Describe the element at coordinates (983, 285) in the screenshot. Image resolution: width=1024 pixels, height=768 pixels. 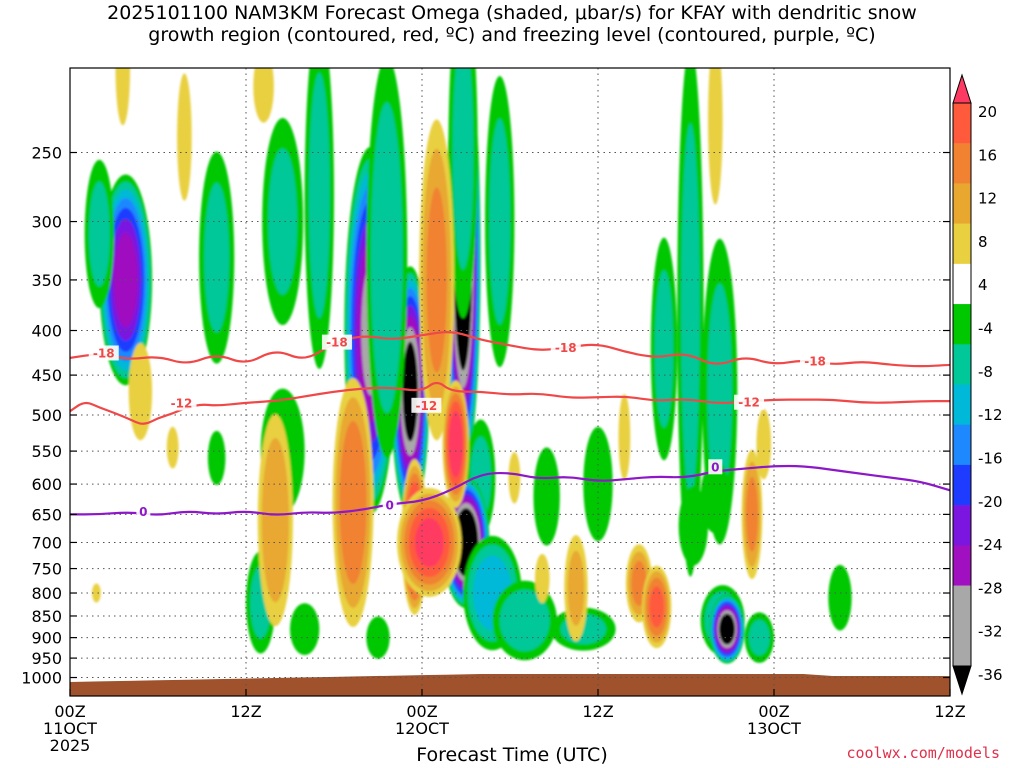
I see `colorbar-label: 4` at that location.